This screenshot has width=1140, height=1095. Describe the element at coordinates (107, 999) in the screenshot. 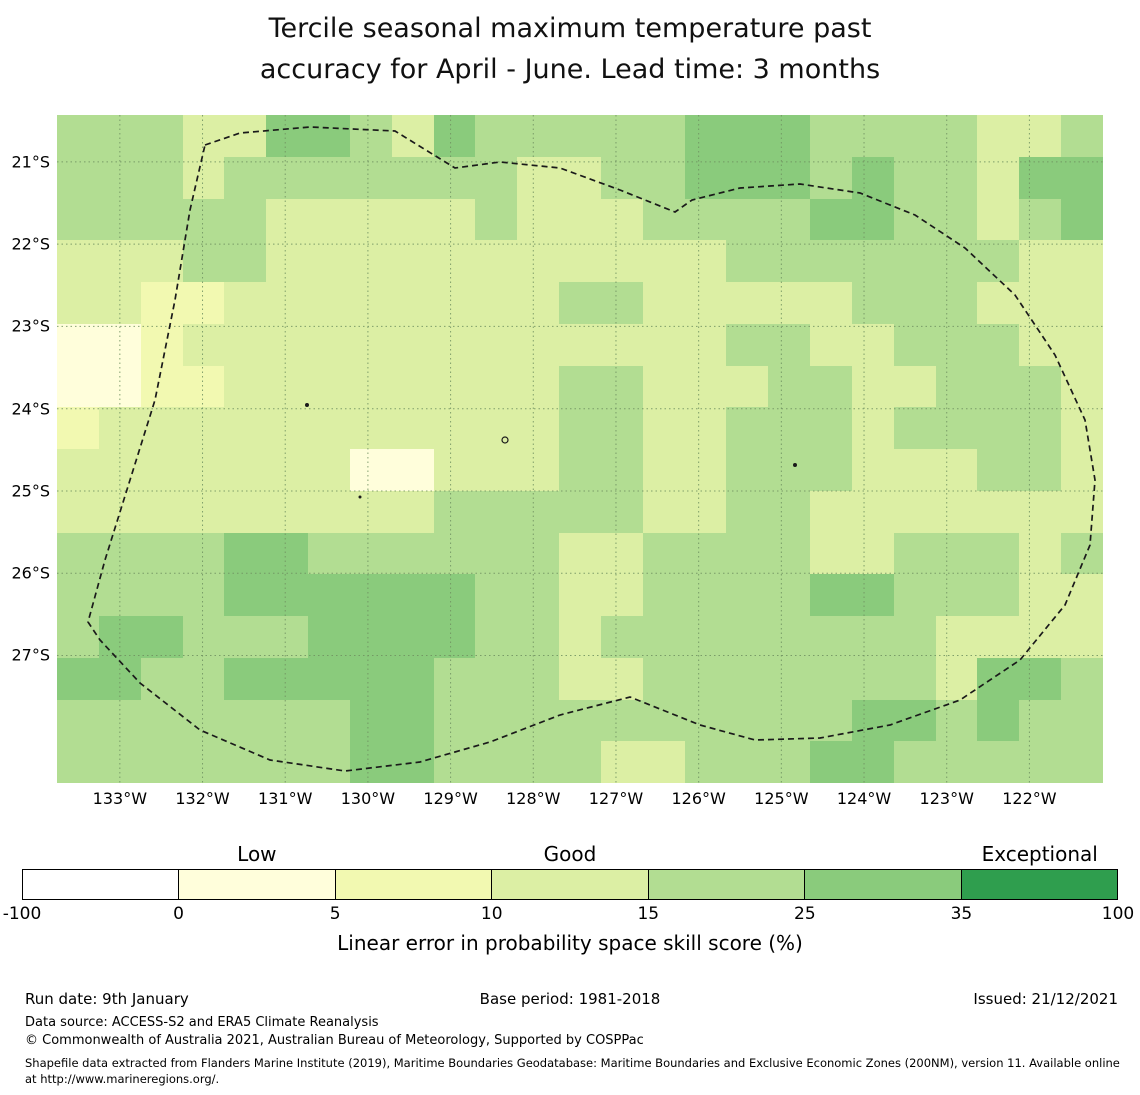

I see `run-date-text: Run date: 9th January` at that location.